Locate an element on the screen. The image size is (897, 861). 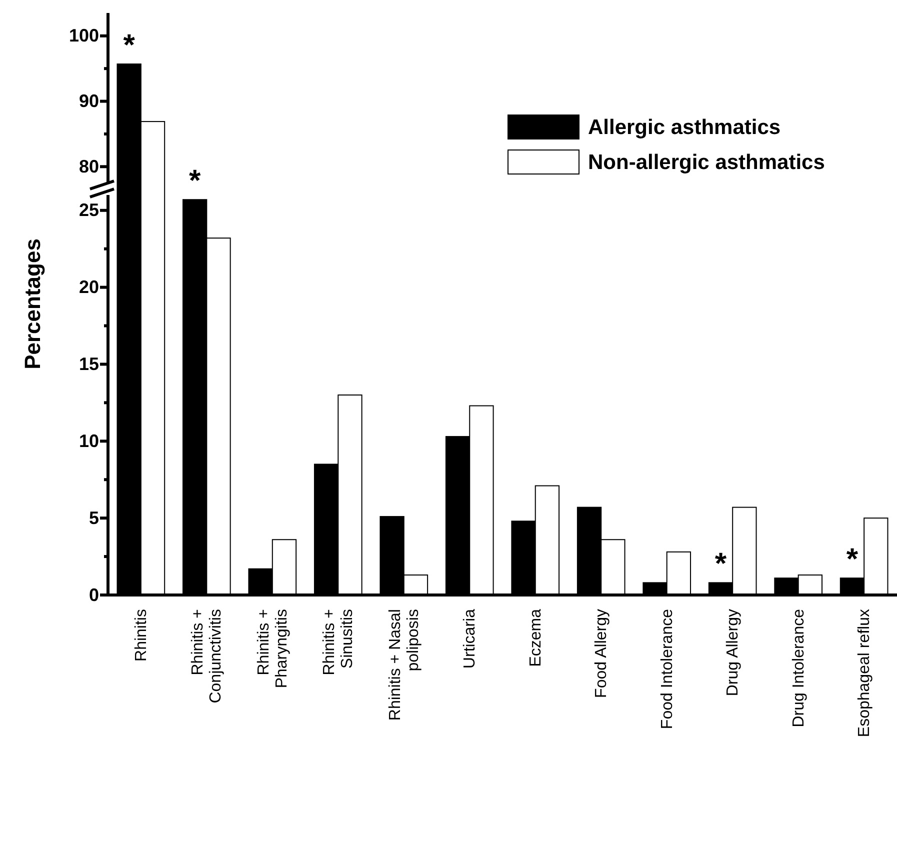
x-tick-label: Rhinitis + Nasal poliposis is located at coordinates (404, 665).